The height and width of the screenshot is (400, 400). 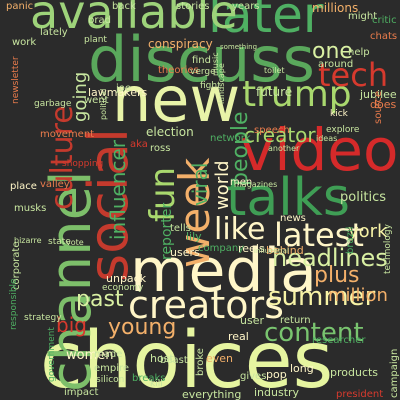 I want to click on word-brad: brad, so click(x=99, y=20).